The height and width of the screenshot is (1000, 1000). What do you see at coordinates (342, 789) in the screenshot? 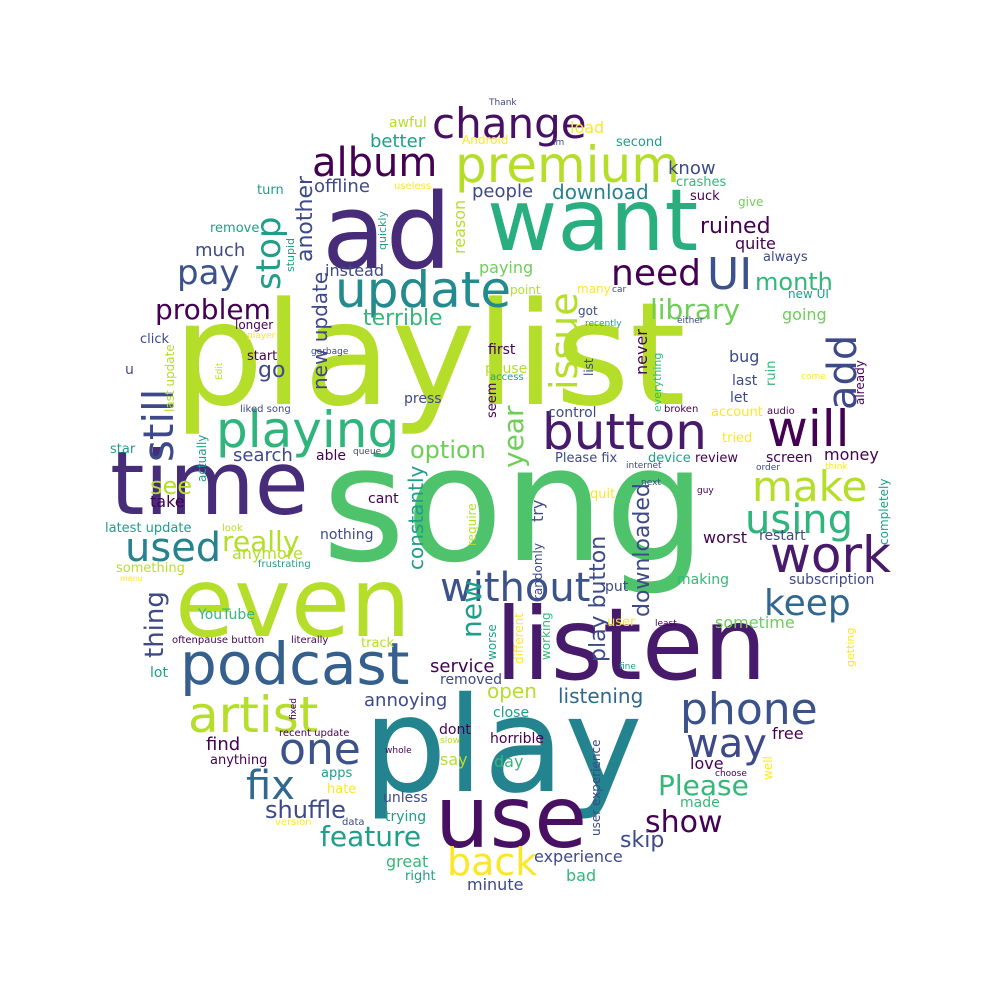
I see `word-hate: hate` at bounding box center [342, 789].